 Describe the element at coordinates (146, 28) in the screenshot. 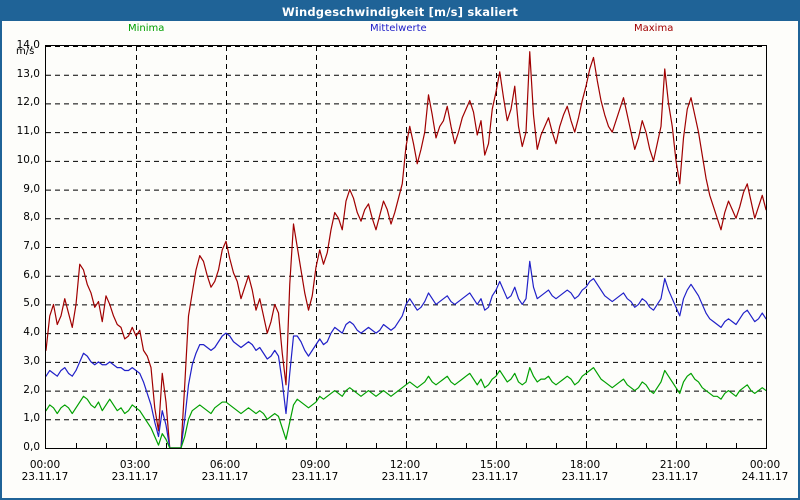

I see `legend-item-minima: Minima` at that location.